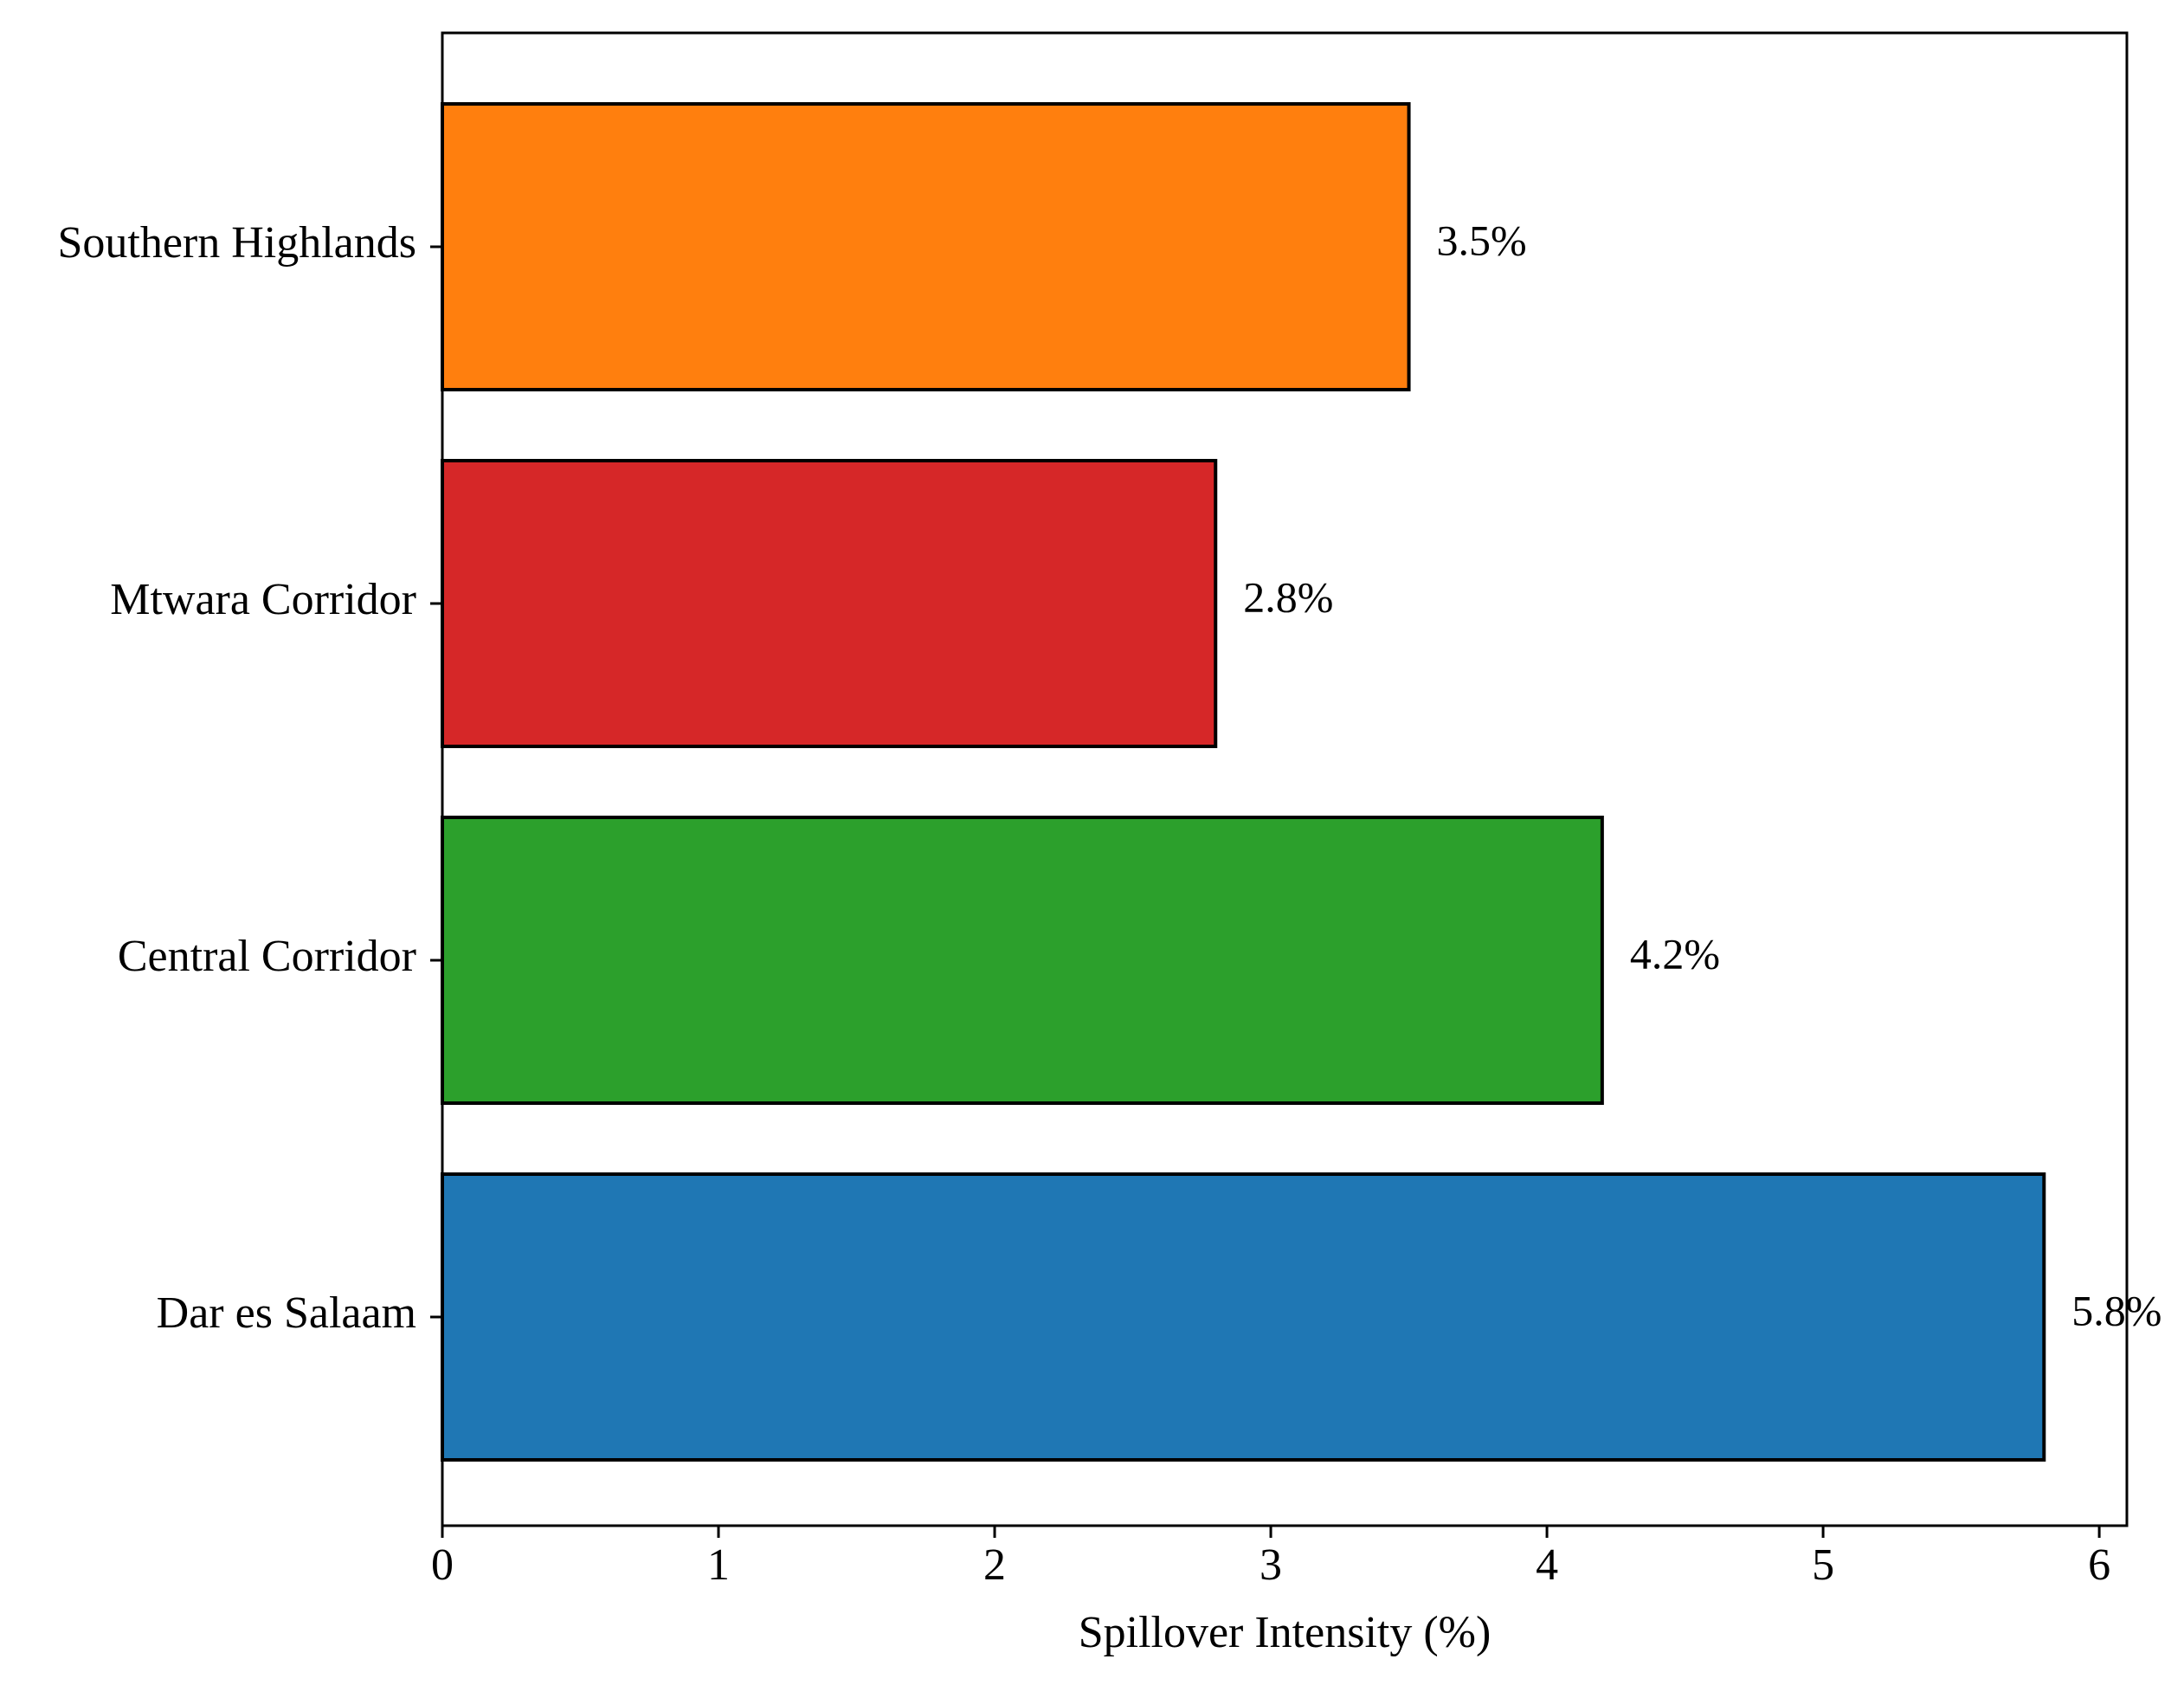  I want to click on data-label-mtwara-corridor: 2.8%, so click(1288, 596).